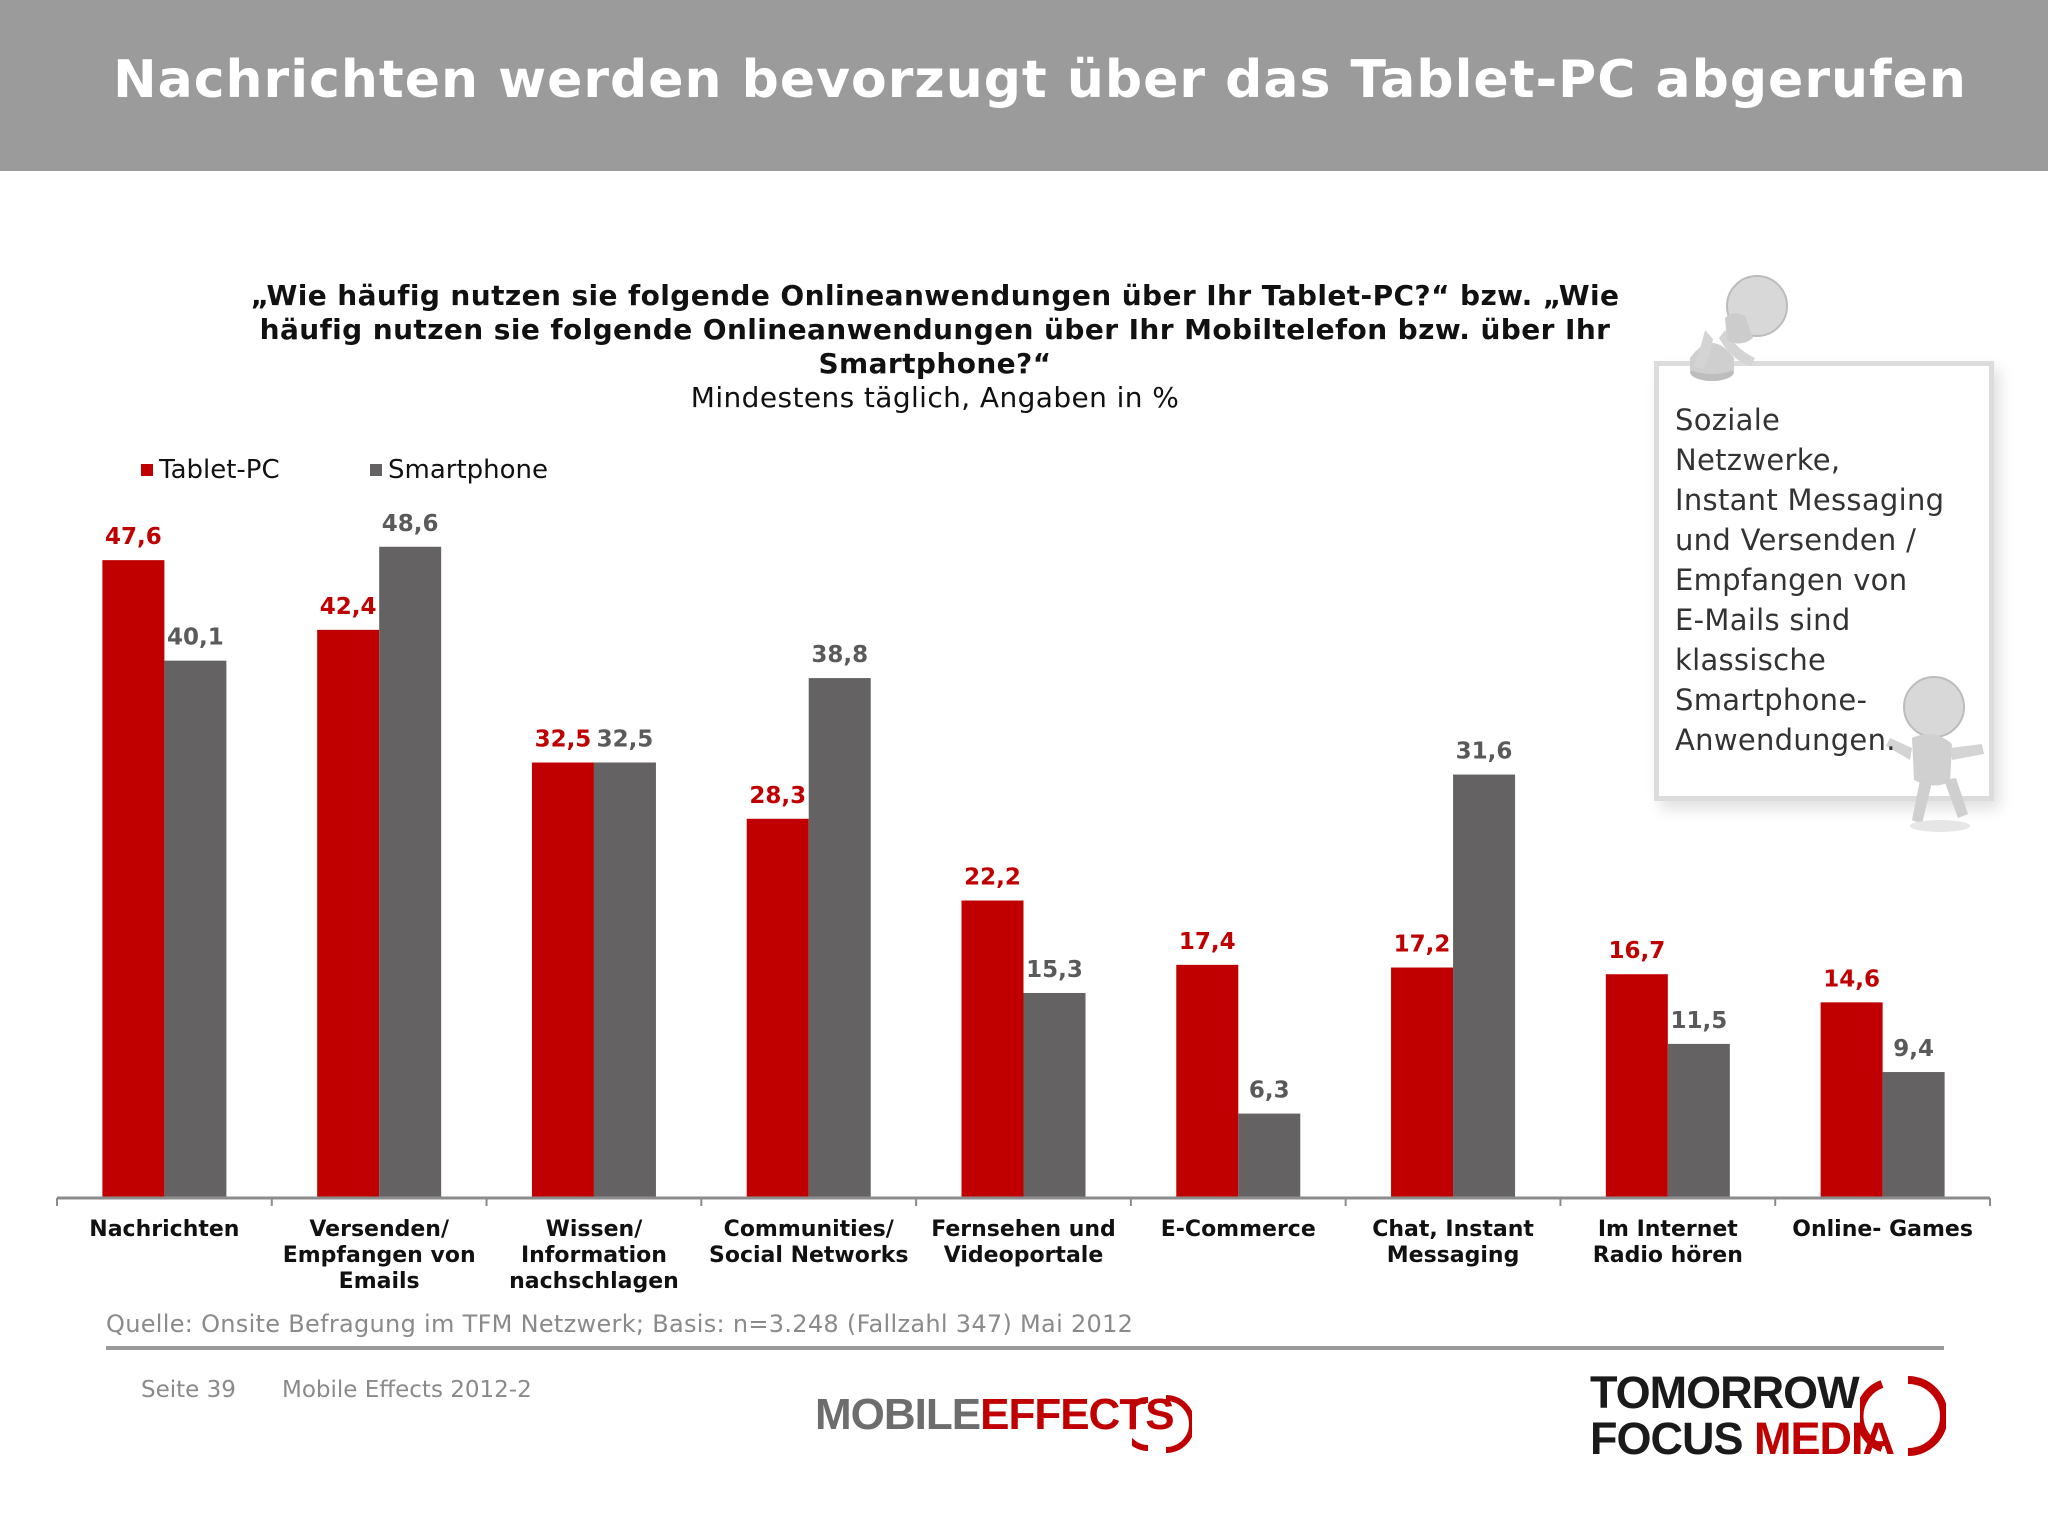 This screenshot has width=2048, height=1536. Describe the element at coordinates (1913, 1049) in the screenshot. I see `data-label-smartphone: 9,4` at that location.